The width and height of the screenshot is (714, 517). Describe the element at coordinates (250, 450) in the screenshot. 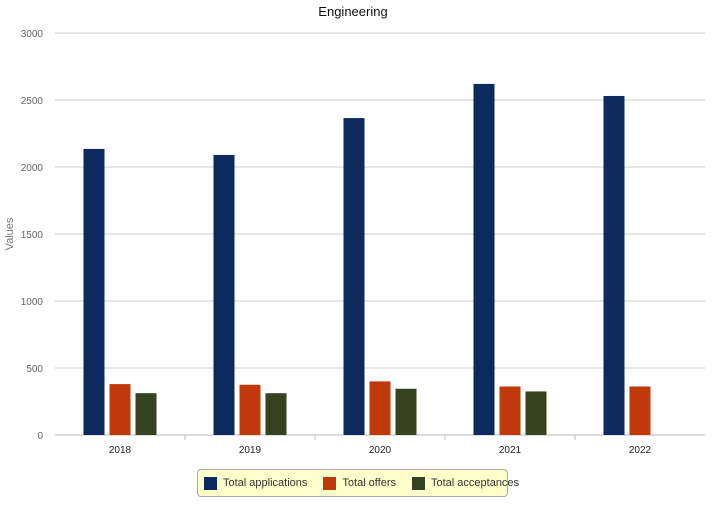

I see `x-tick-label: 2019` at that location.